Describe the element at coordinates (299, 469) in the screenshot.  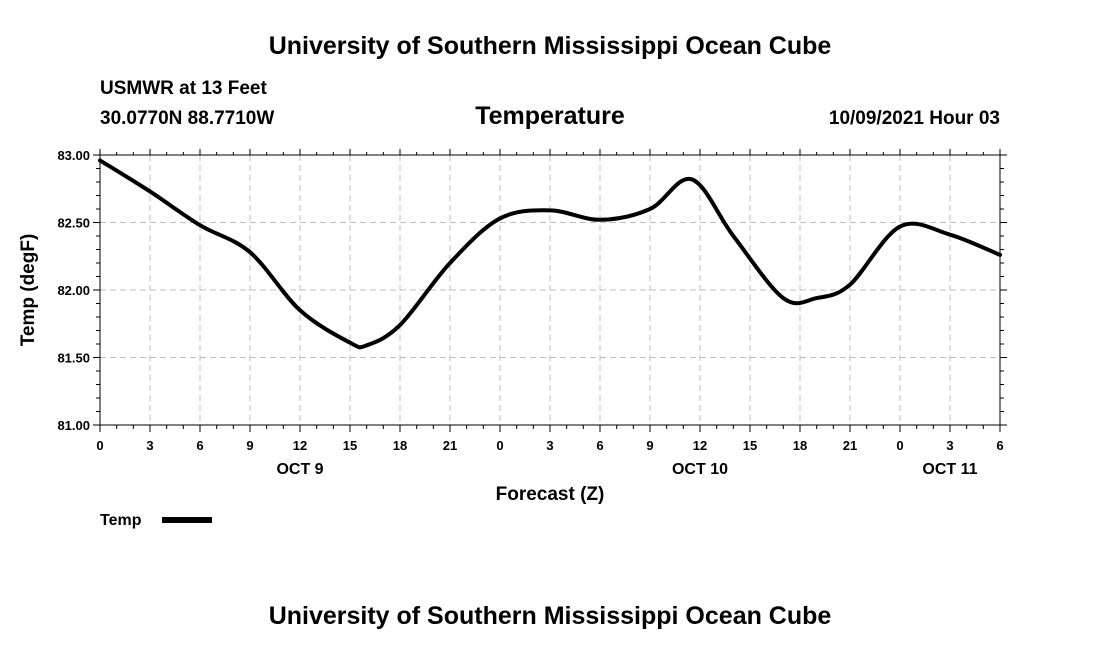
I see `day-label: OCT 9` at that location.